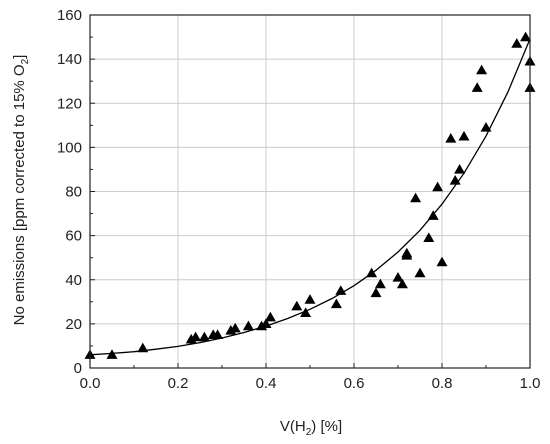  What do you see at coordinates (73, 236) in the screenshot?
I see `y-tick-label: 60` at bounding box center [73, 236].